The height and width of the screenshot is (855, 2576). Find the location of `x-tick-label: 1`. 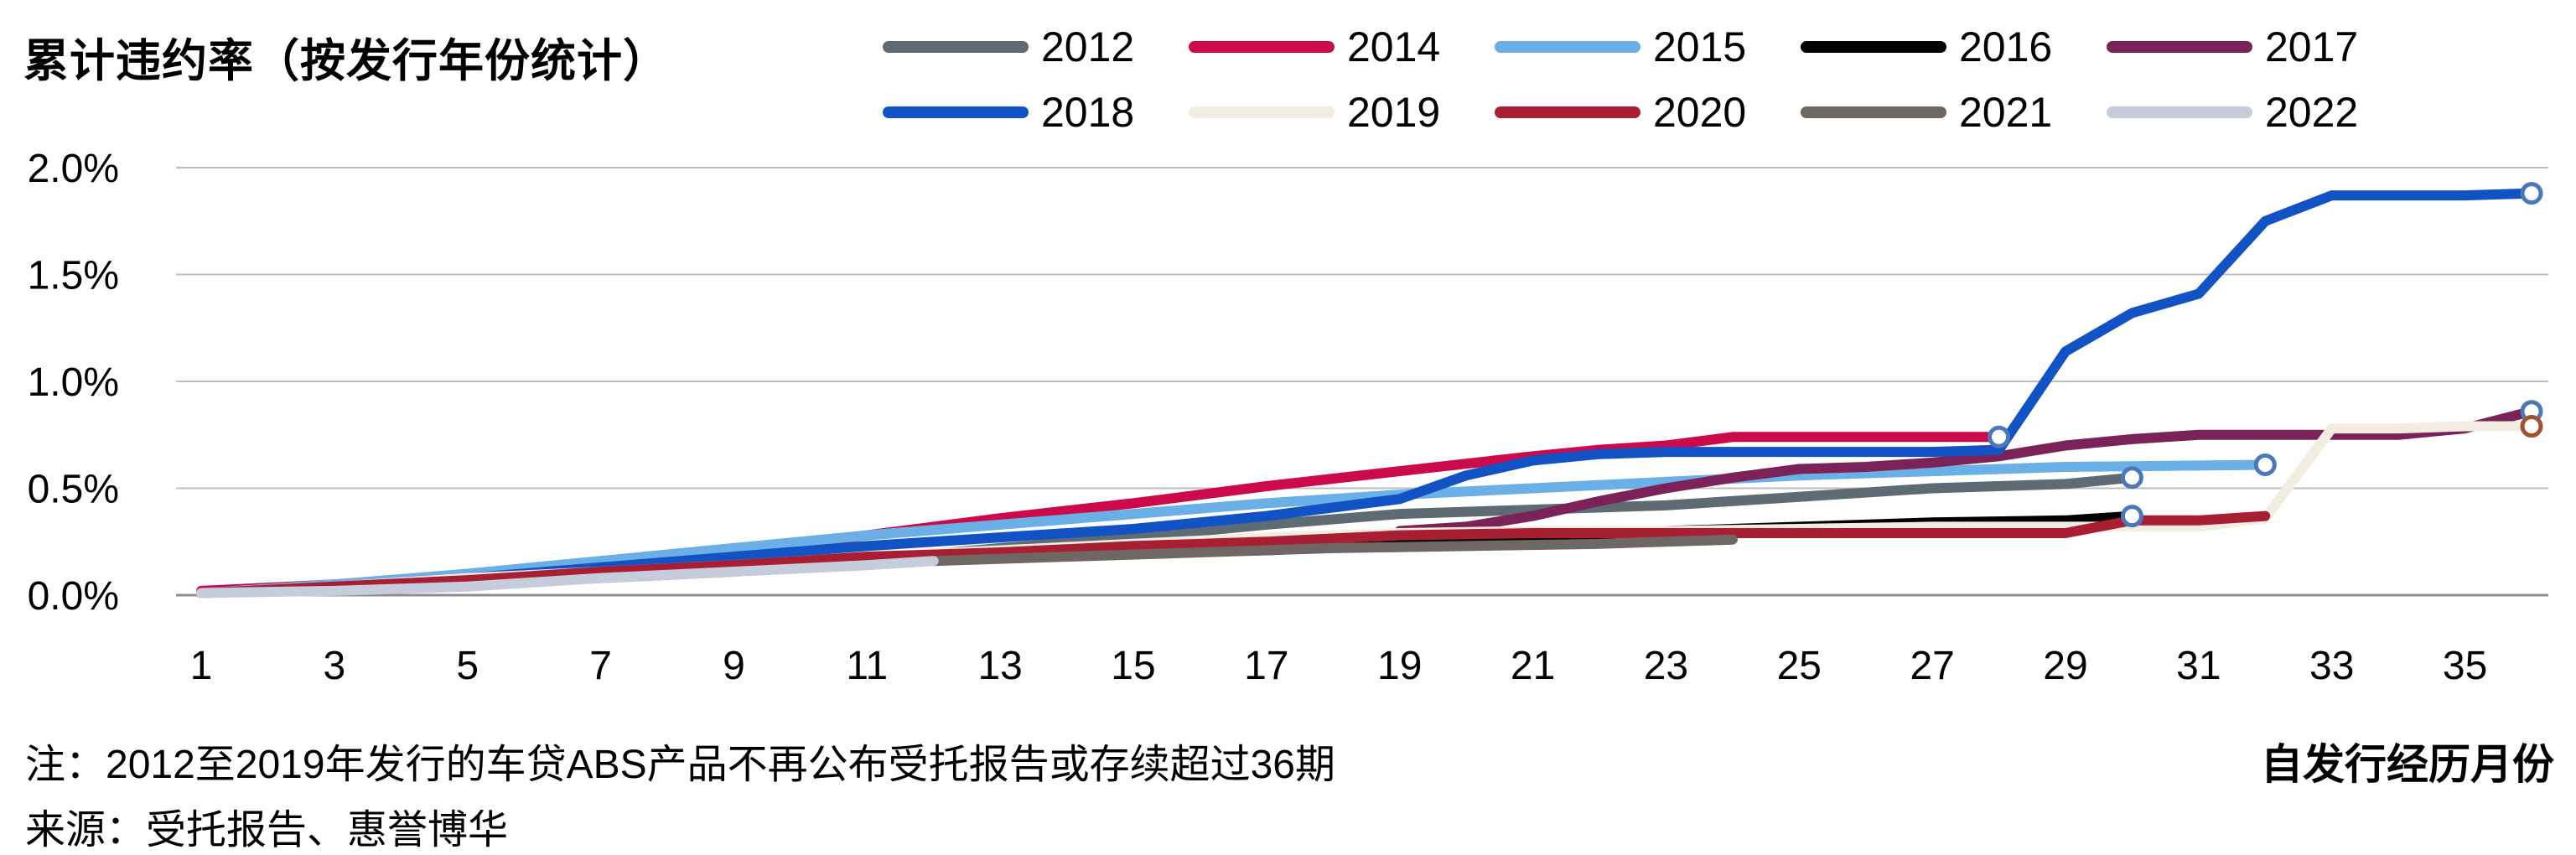

x-tick-label: 1 is located at coordinates (201, 666).